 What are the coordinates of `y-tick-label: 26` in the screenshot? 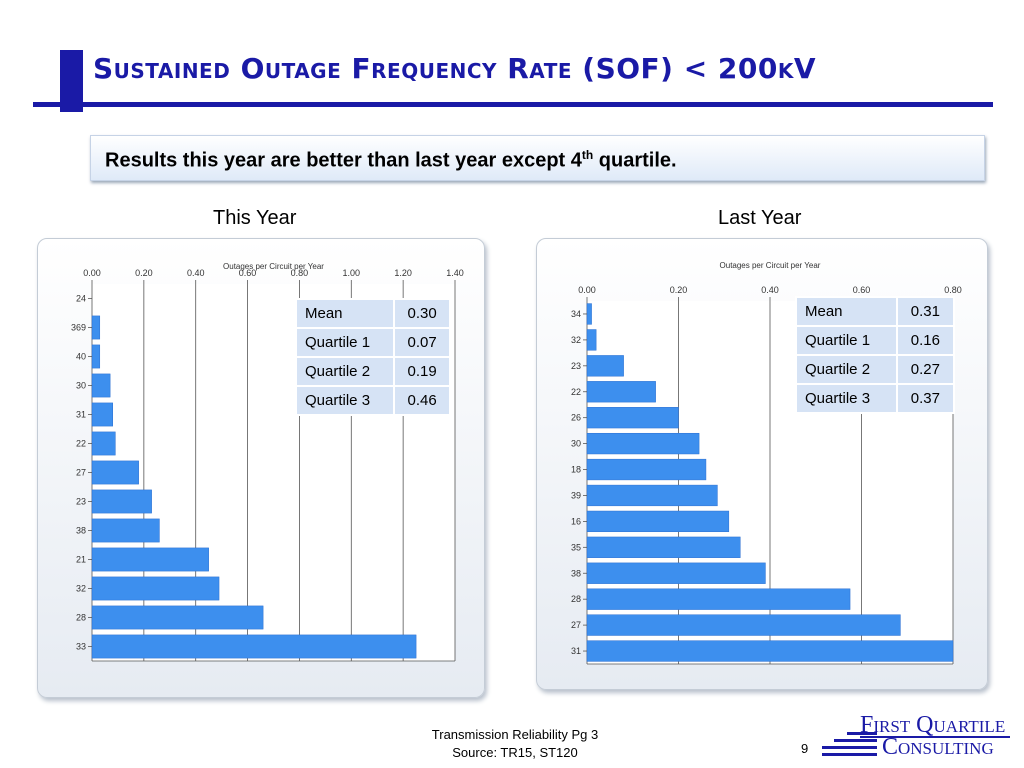 It's located at (576, 418).